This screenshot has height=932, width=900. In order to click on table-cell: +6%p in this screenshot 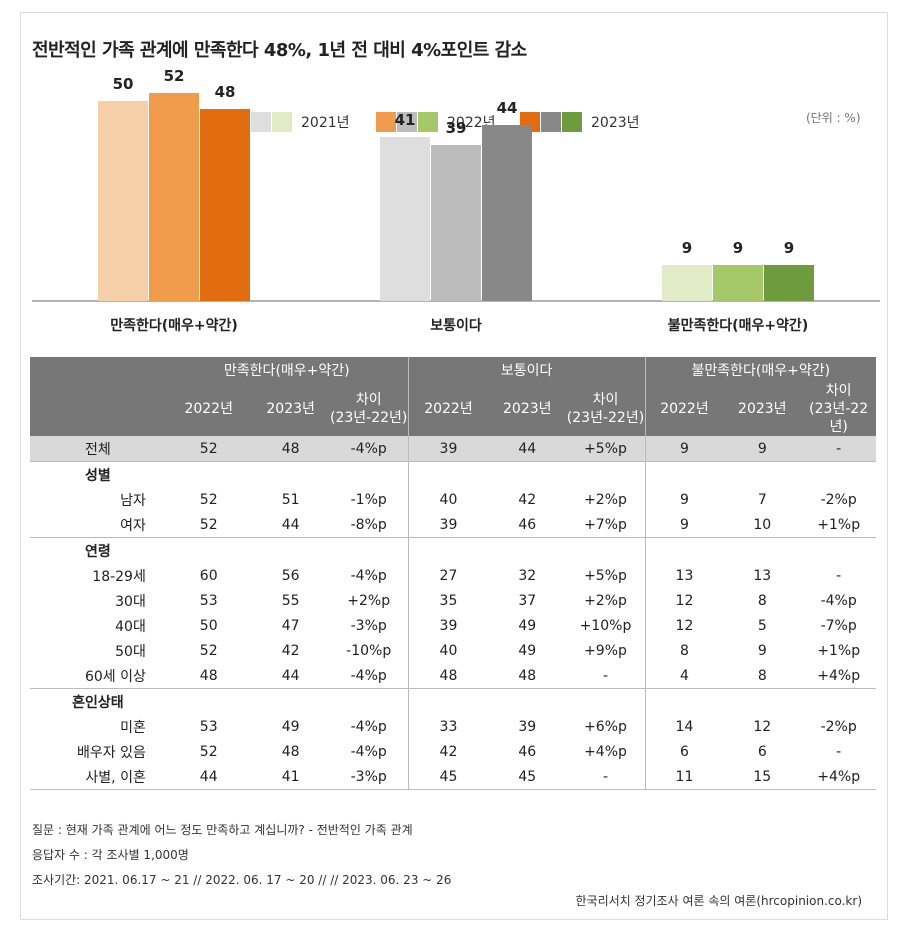, I will do `click(605, 726)`.